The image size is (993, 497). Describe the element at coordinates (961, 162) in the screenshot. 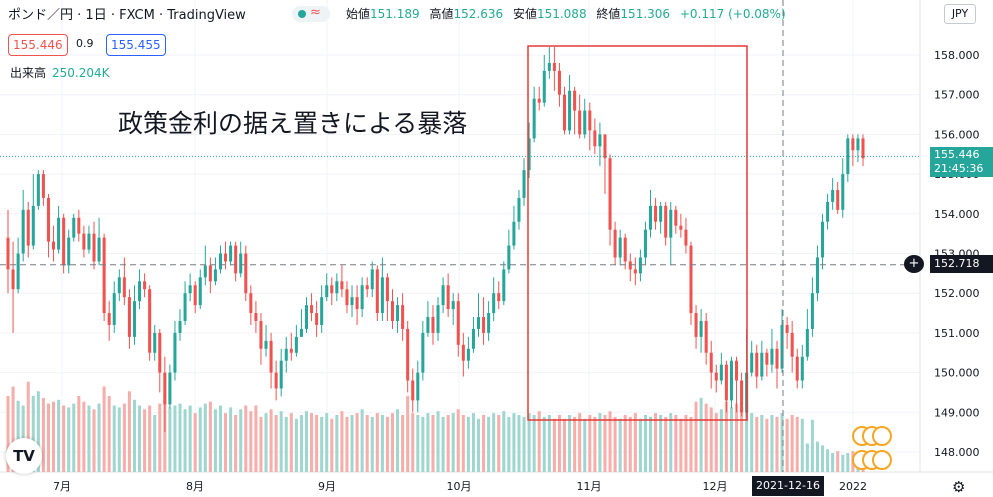

I see `last-price-tag: 155.446 21:45:36` at that location.